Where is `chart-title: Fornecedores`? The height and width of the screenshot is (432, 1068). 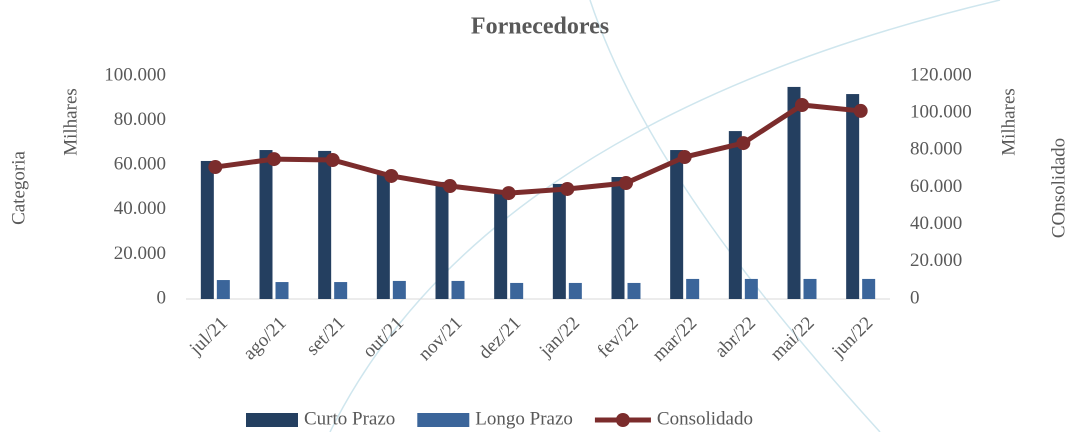 chart-title: Fornecedores is located at coordinates (540, 27).